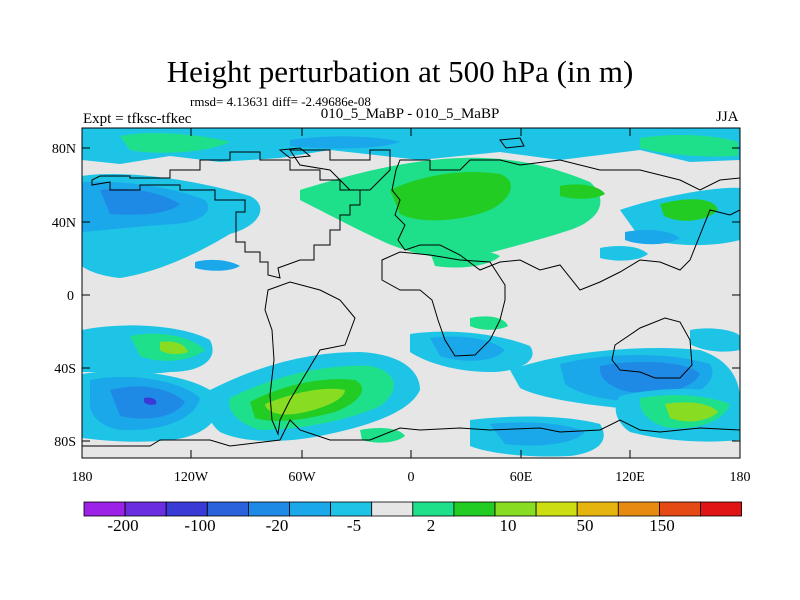 The width and height of the screenshot is (800, 600). I want to click on colorbar, so click(412, 509).